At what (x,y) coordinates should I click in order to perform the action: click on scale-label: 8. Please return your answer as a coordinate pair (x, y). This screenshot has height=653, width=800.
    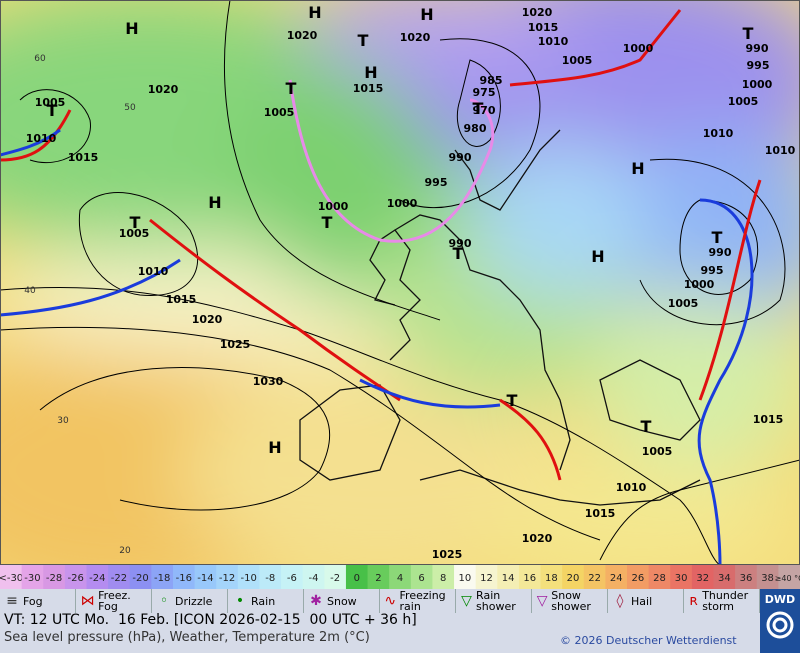
    Looking at the image, I should click on (443, 578).